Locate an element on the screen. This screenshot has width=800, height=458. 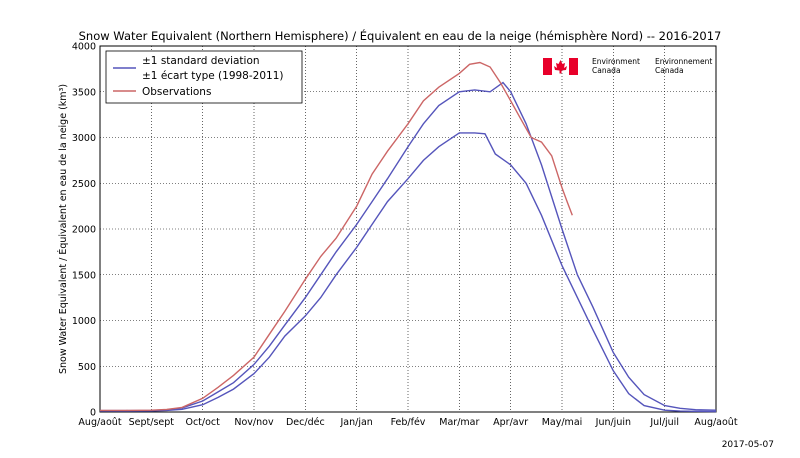
legend-box is located at coordinates (204, 77).